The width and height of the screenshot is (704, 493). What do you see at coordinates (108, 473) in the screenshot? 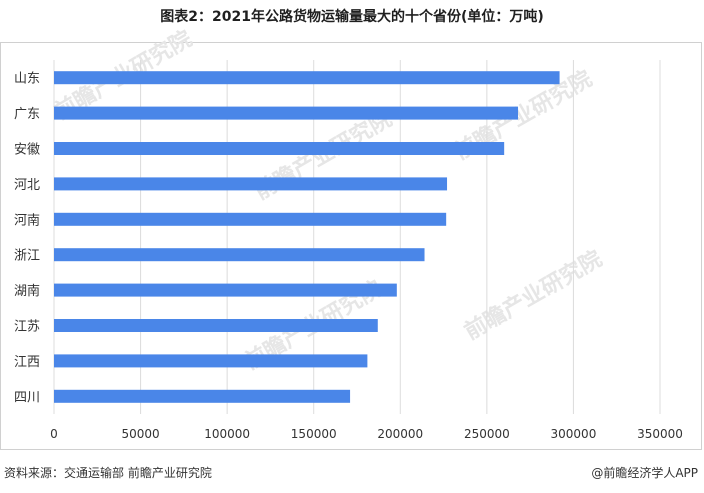
I see `source-note: 资料来源：交通运输部 前瞻产业研究院` at bounding box center [108, 473].